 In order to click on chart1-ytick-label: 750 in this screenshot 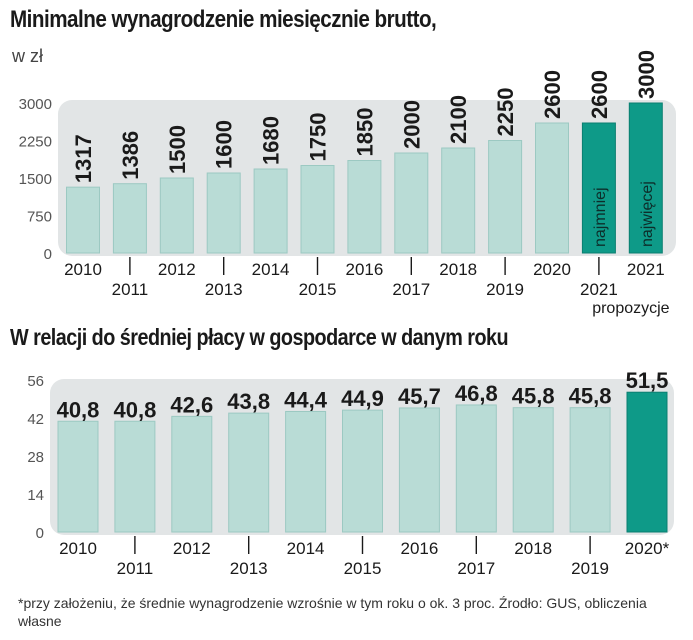, I will do `click(39, 217)`.